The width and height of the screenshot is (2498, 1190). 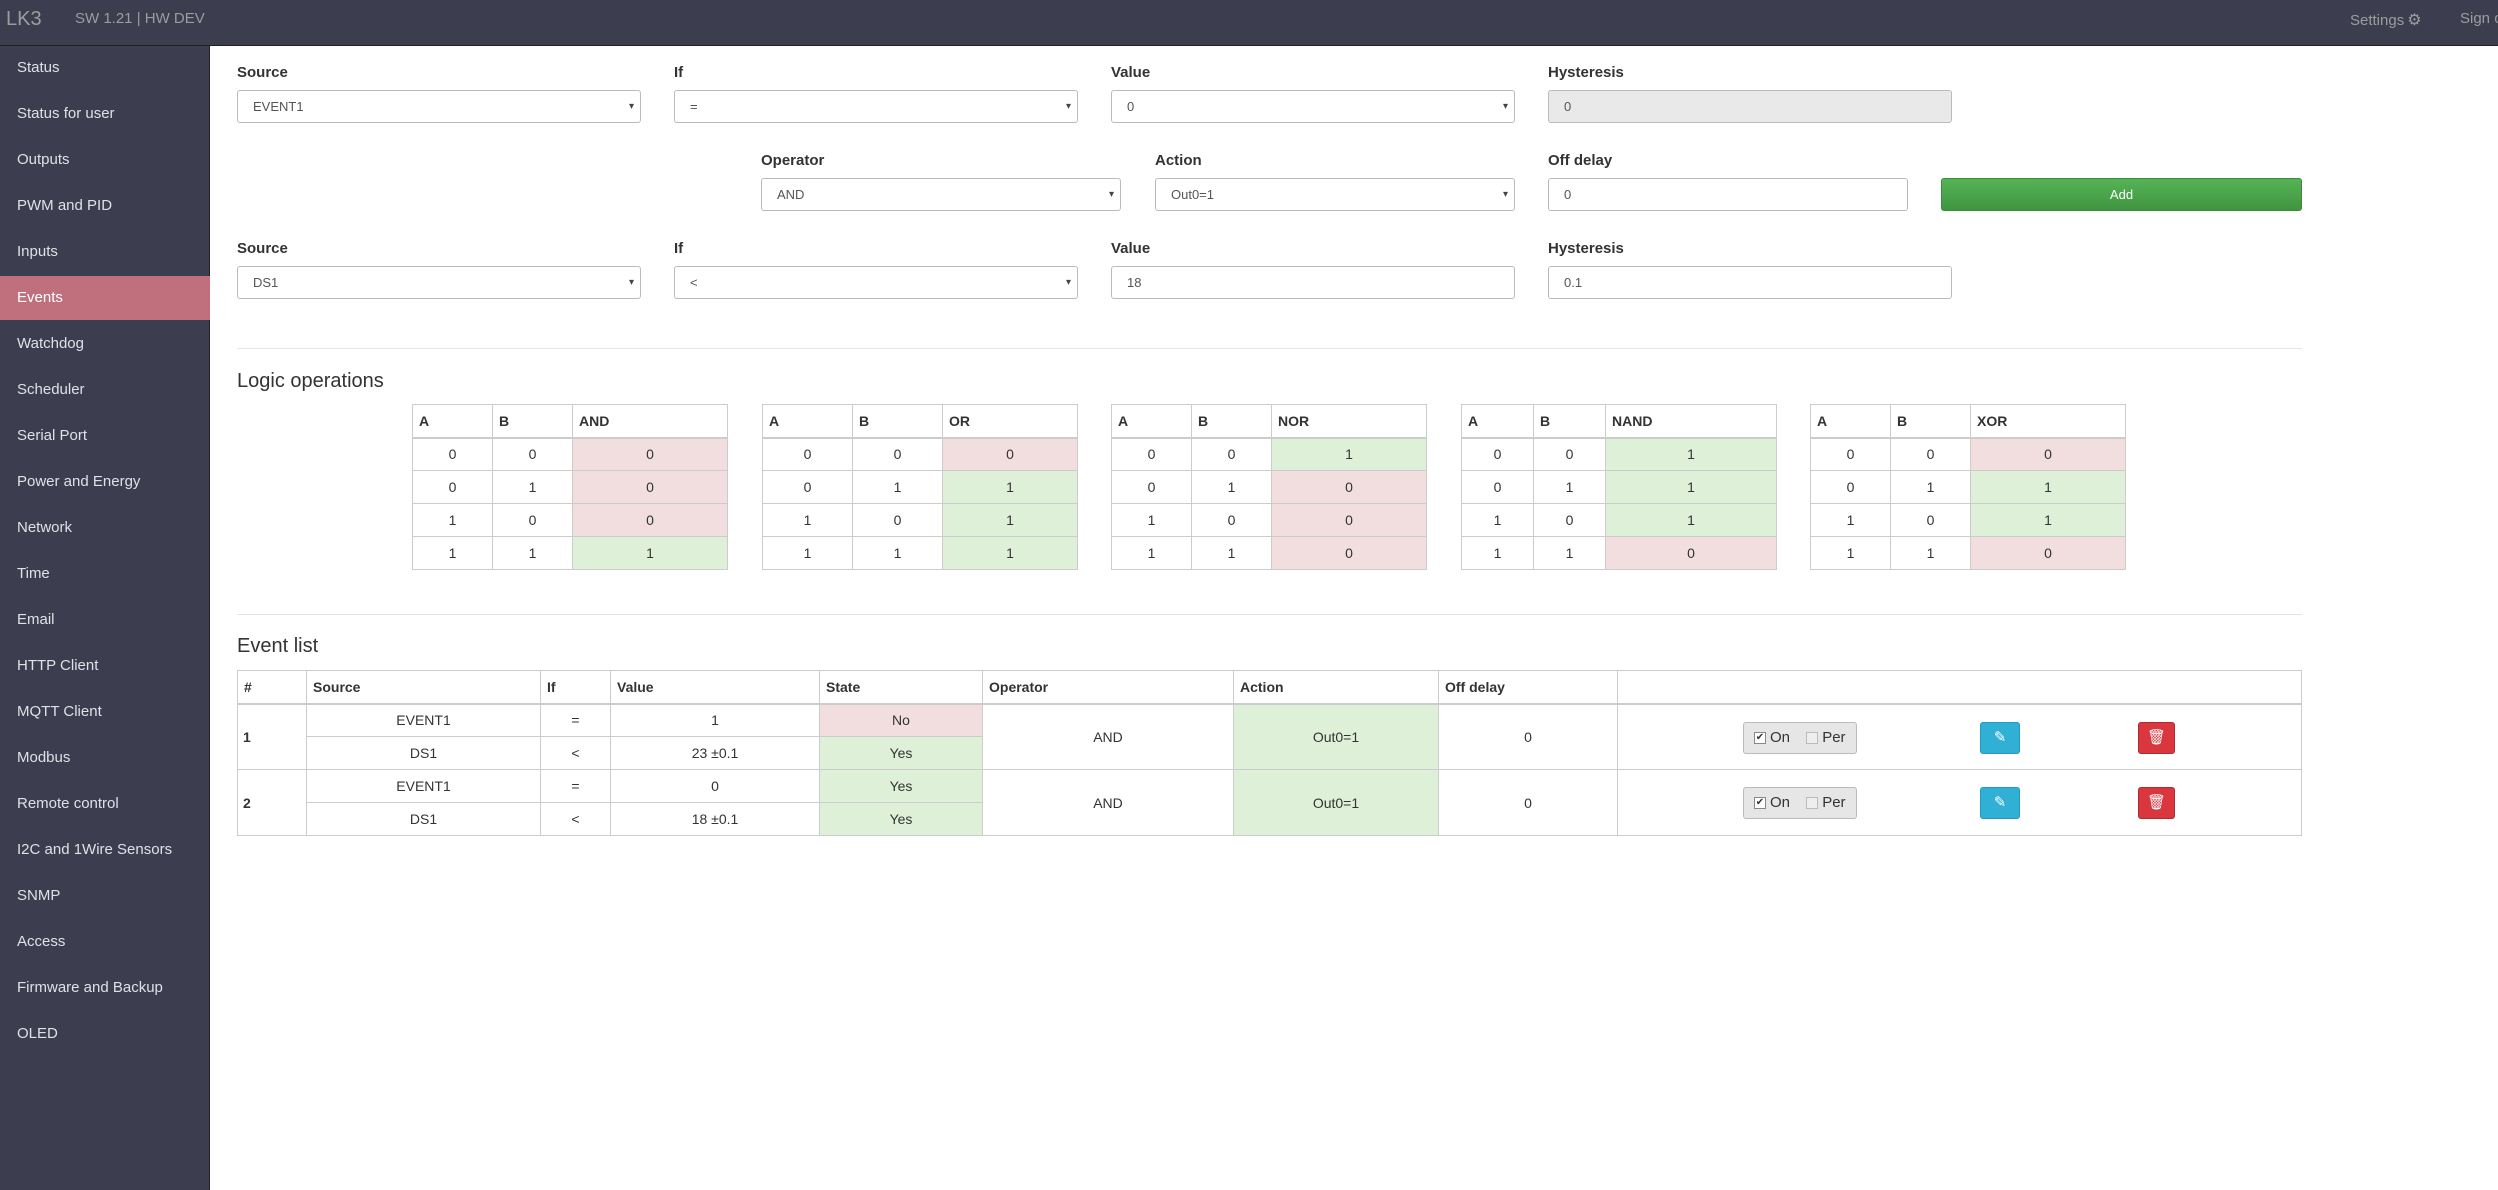 What do you see at coordinates (90, 987) in the screenshot?
I see `sidebar-item-firmware-backup: Firmware and Backup` at bounding box center [90, 987].